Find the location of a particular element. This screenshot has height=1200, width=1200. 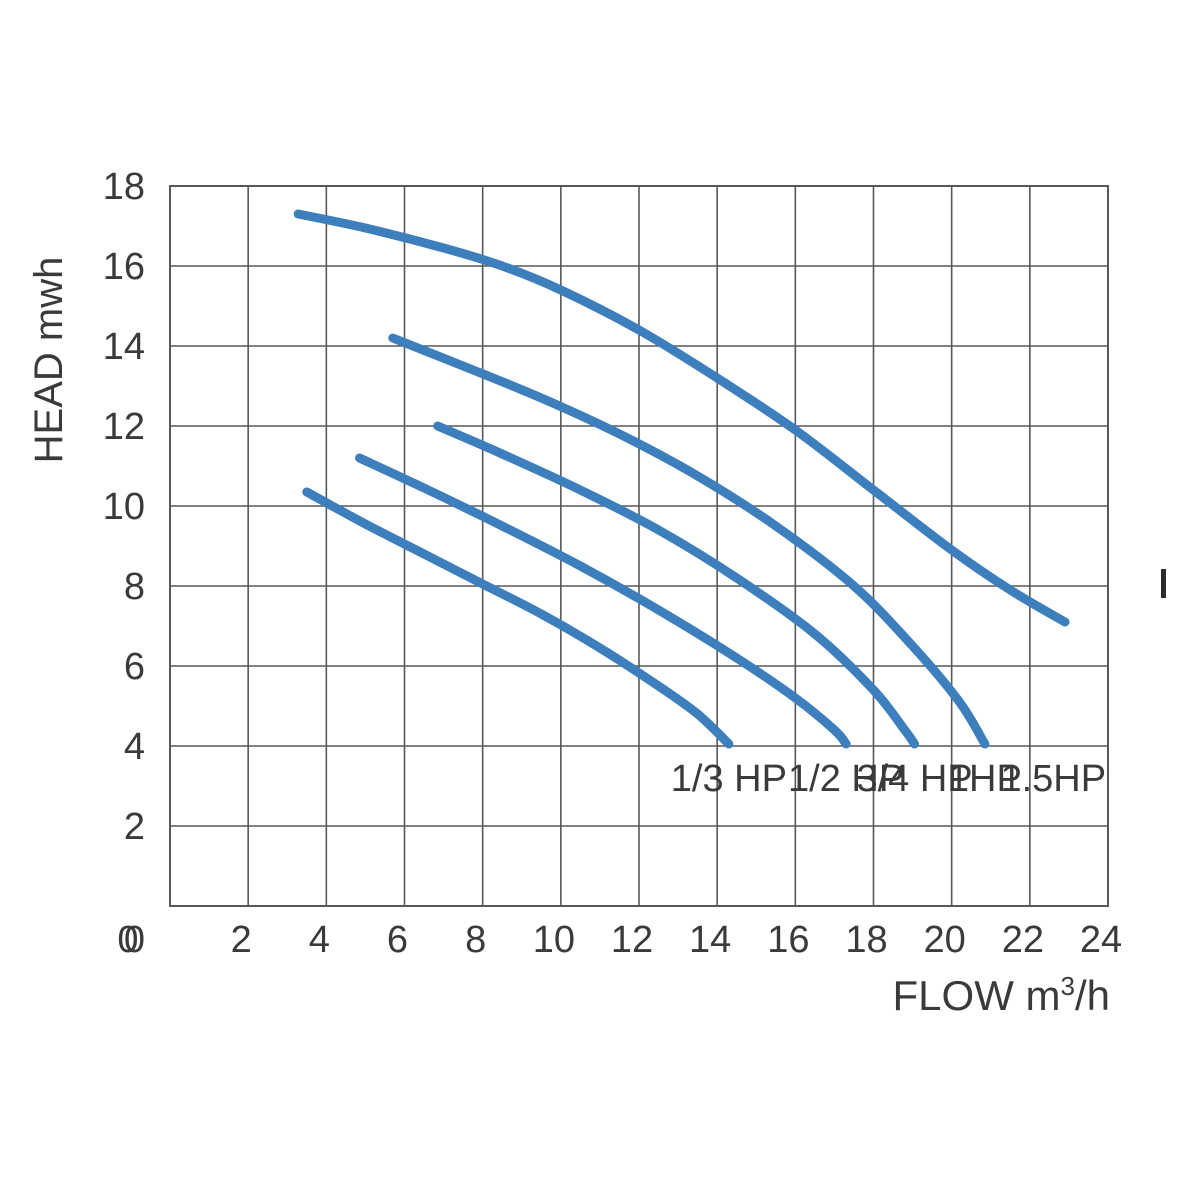

y-tick-label: 4 is located at coordinates (134, 747).